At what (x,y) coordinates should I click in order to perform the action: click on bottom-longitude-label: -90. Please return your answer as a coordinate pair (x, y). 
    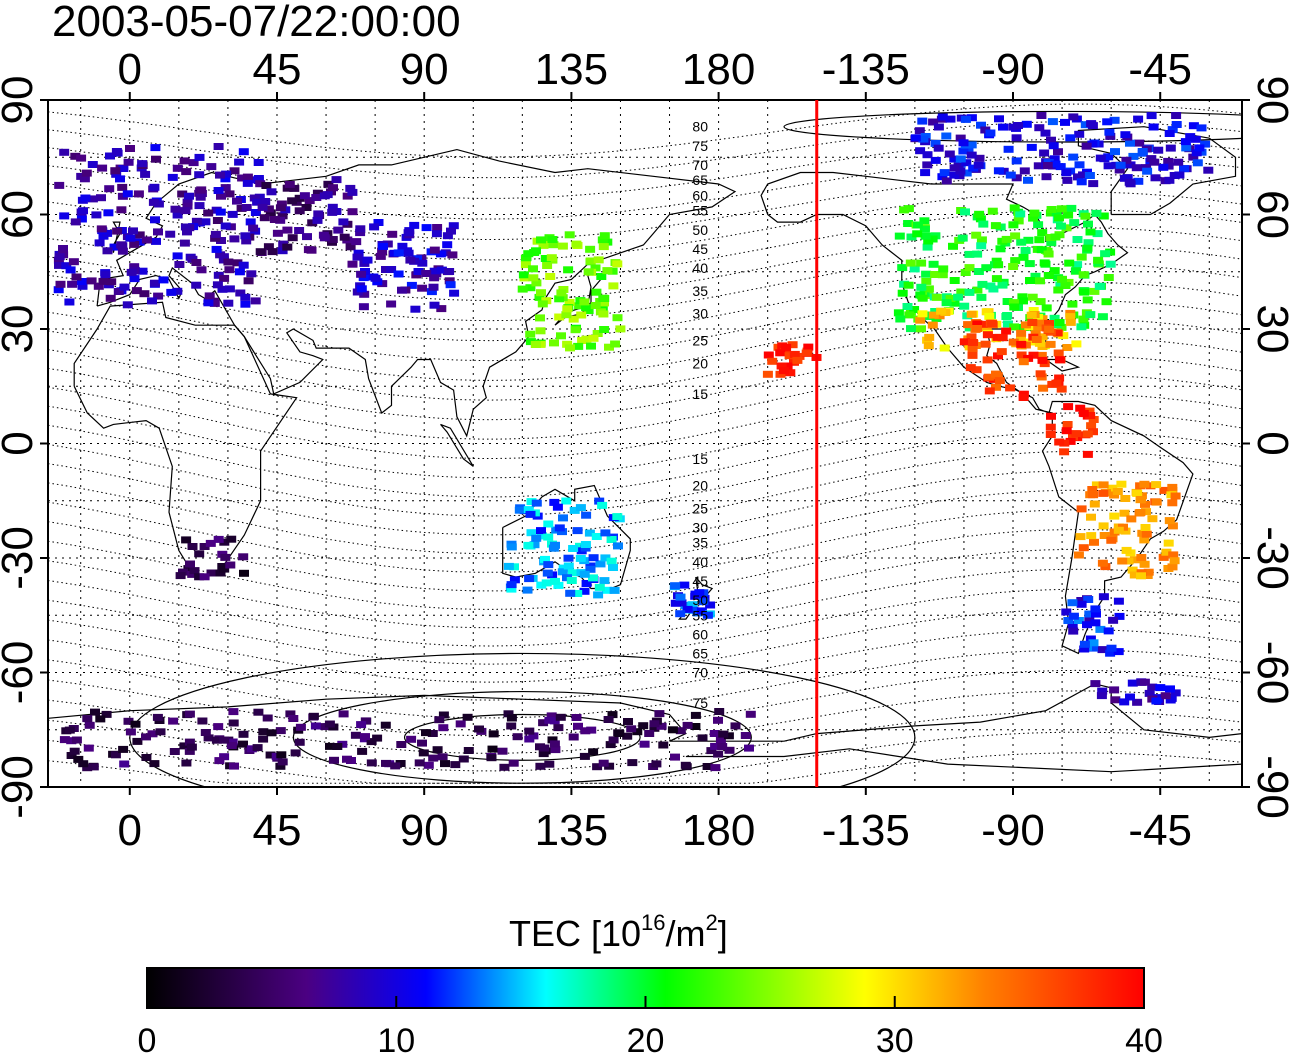
    Looking at the image, I should click on (1013, 830).